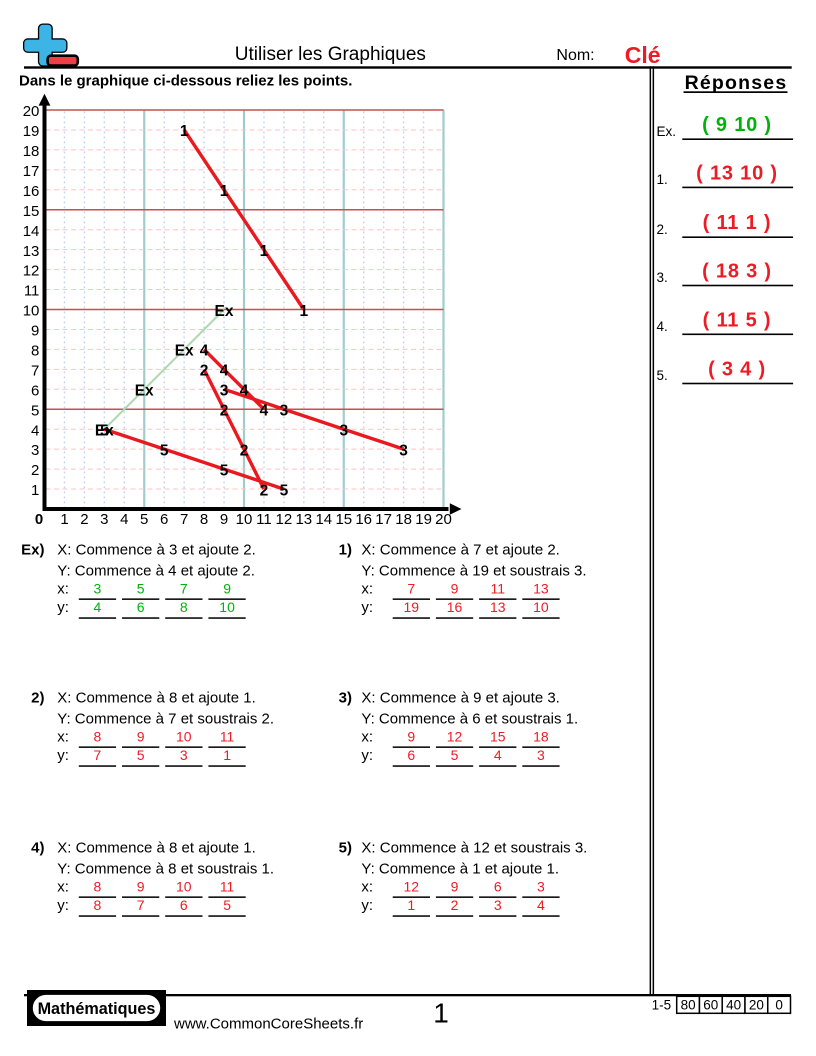  What do you see at coordinates (688, 1005) in the screenshot?
I see `svg-text: 80` at bounding box center [688, 1005].